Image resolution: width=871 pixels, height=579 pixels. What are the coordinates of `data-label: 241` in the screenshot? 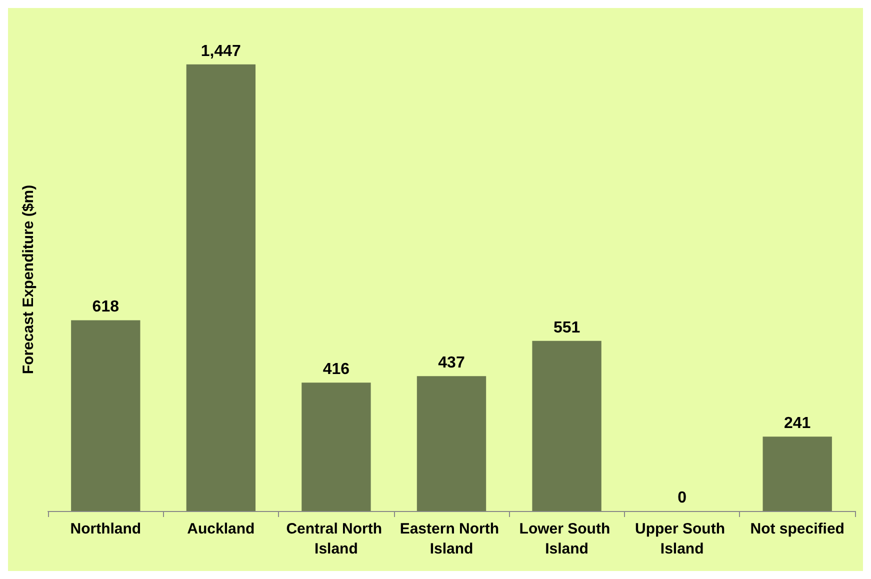 It's located at (797, 423).